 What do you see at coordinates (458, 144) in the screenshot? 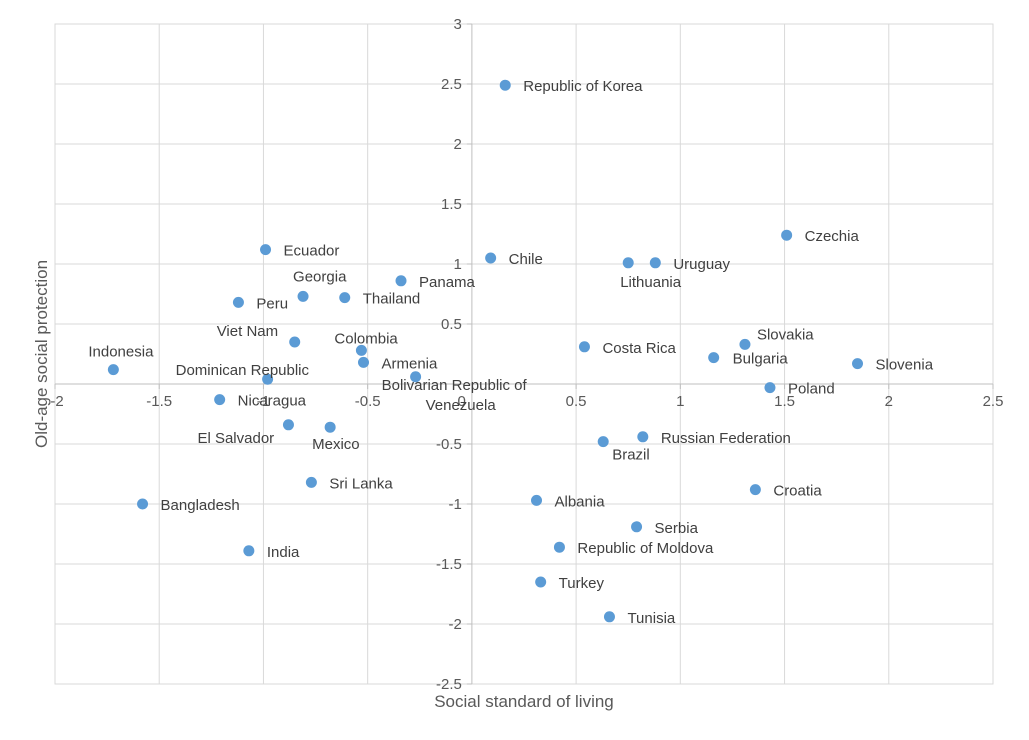
I see `y-tick-label: 2` at bounding box center [458, 144].